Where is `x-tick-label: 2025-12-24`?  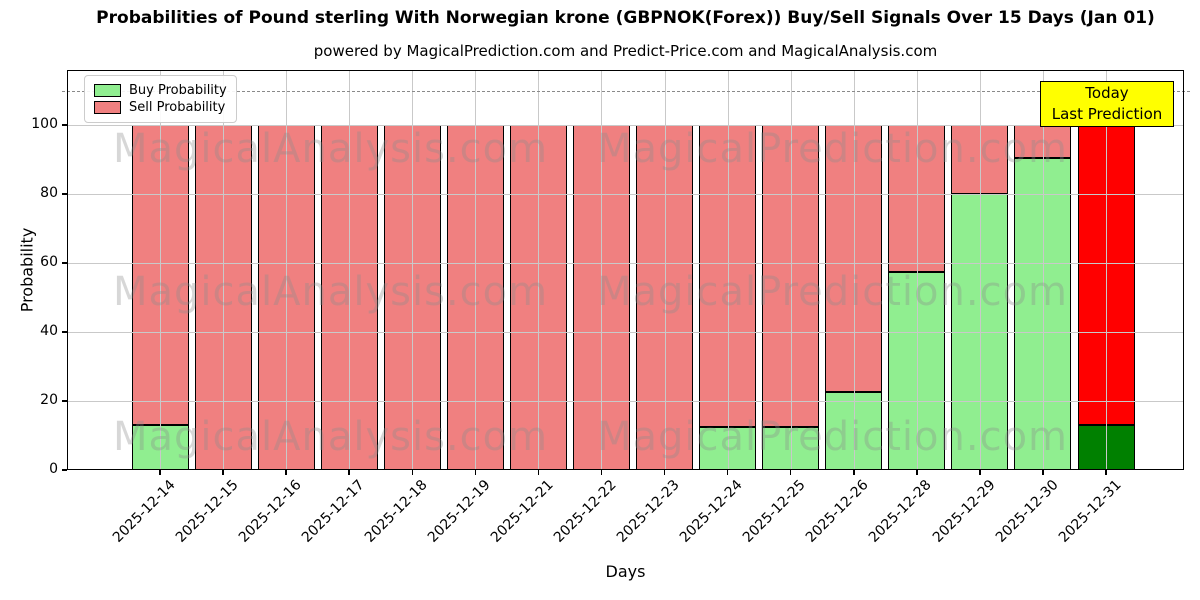
x-tick-label: 2025-12-24 is located at coordinates (711, 511).